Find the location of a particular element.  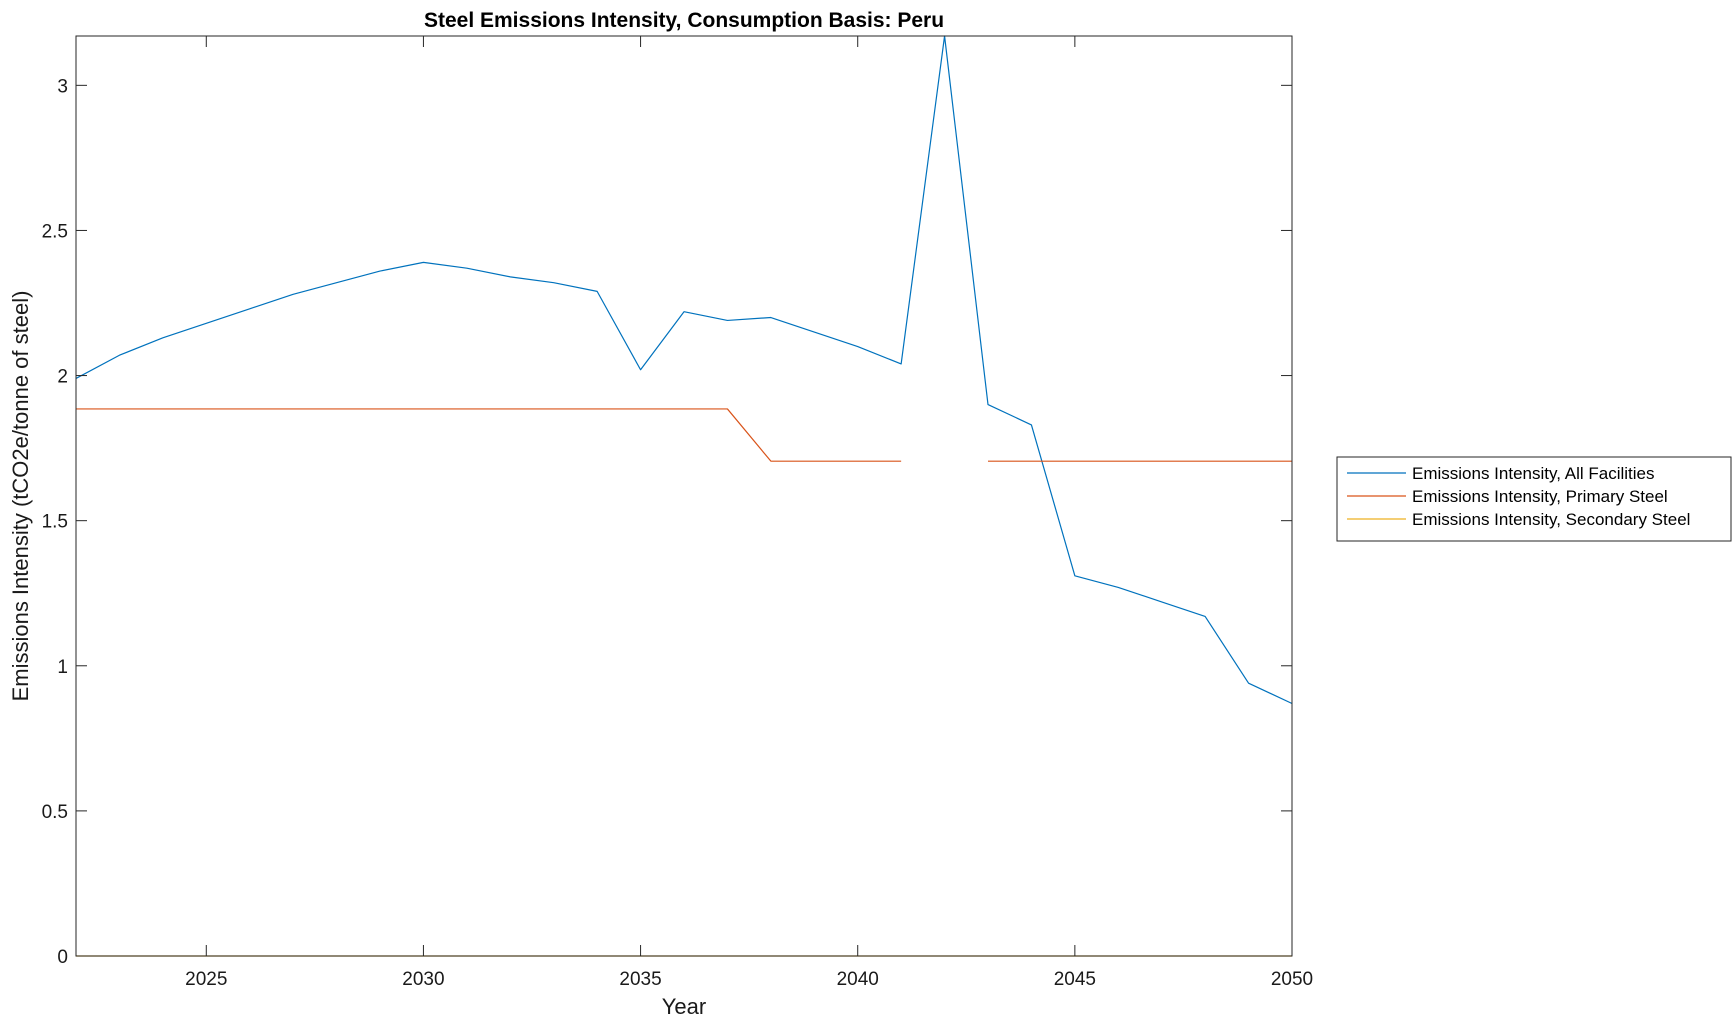

x-tick-label: 2040 is located at coordinates (858, 979).